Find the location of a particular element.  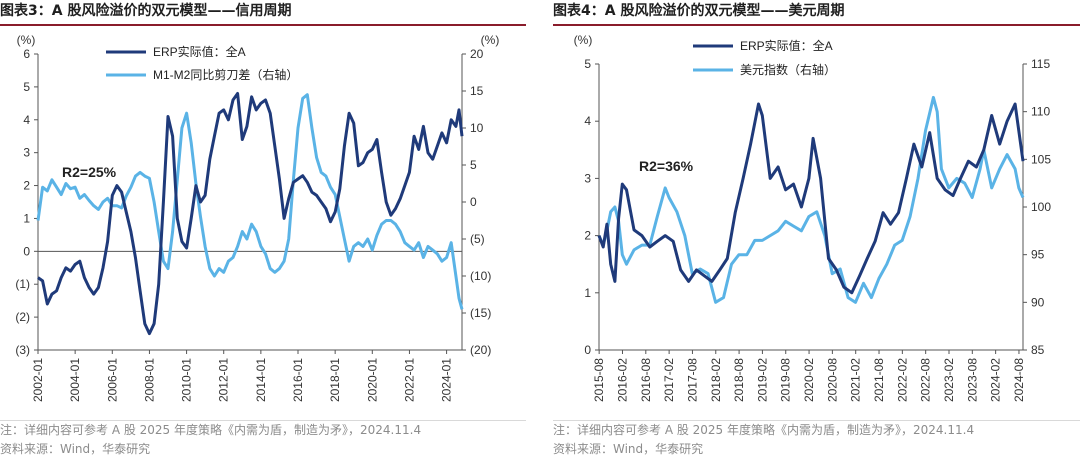

figure-3-labels: (%) (%) R2=25% ERP实际值：全A M1-M2同比剪刀差（右轴） is located at coordinates (258, 106).